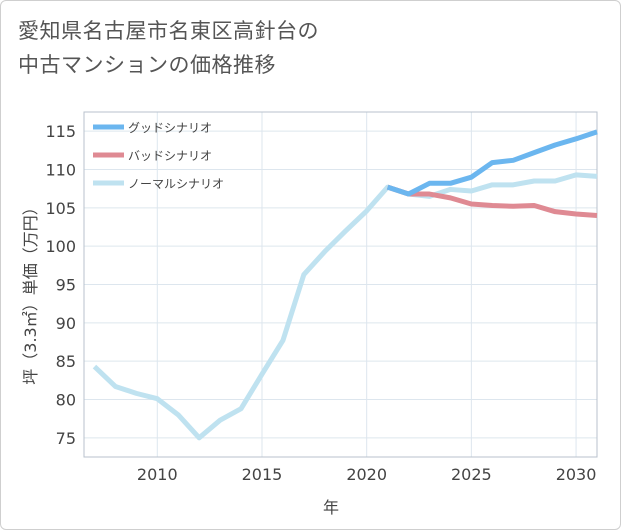  I want to click on x-tick-label: 2015, so click(262, 474).